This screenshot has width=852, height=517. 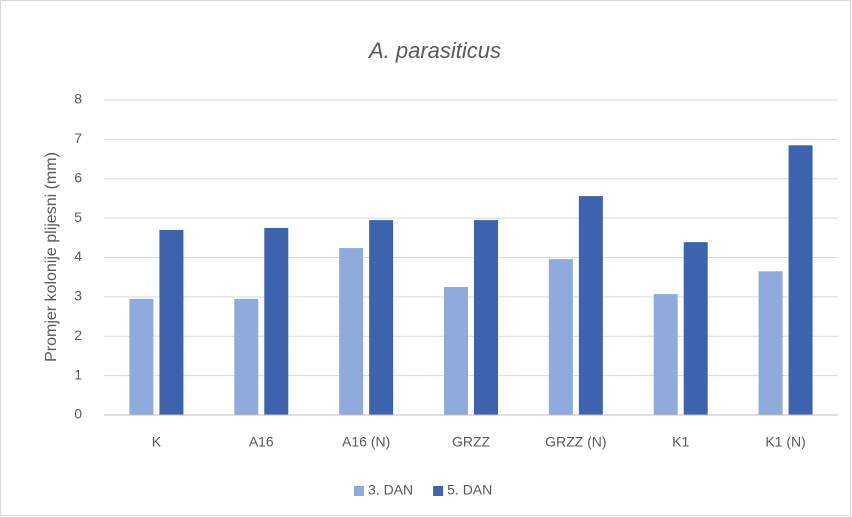 What do you see at coordinates (390, 490) in the screenshot?
I see `legend-label: 3. DAN` at bounding box center [390, 490].